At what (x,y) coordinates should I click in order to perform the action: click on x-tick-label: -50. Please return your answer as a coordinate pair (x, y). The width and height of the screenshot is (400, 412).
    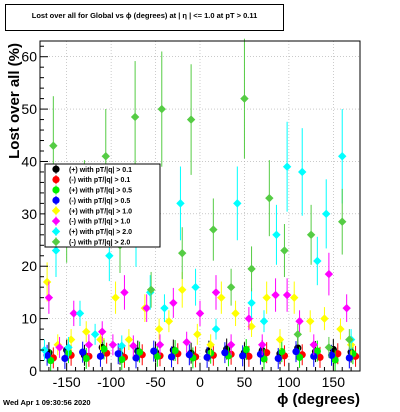
    Looking at the image, I should click on (155, 382).